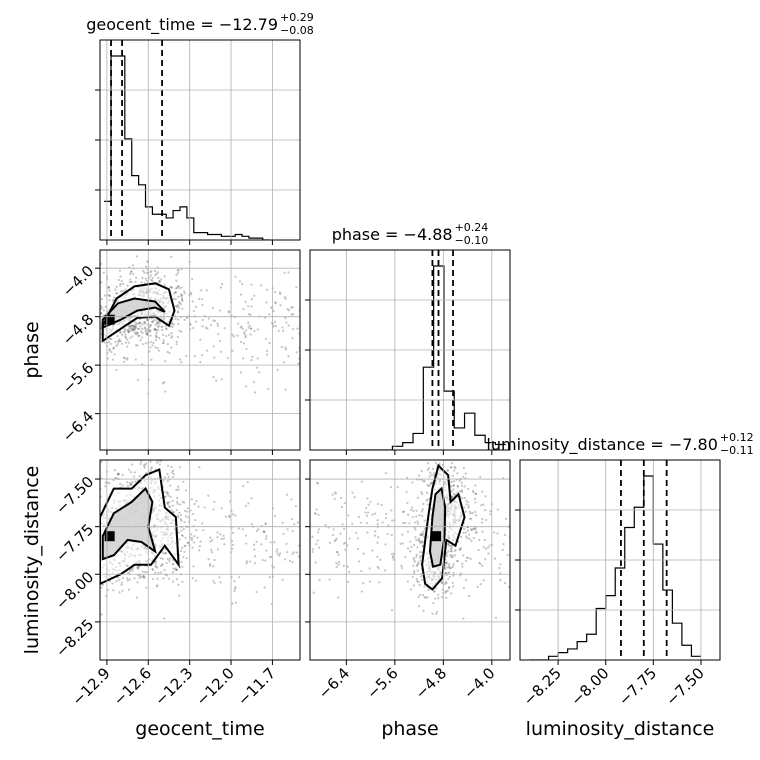  Describe the element at coordinates (78, 329) in the screenshot. I see `y-tick-label: −4.8` at that location.